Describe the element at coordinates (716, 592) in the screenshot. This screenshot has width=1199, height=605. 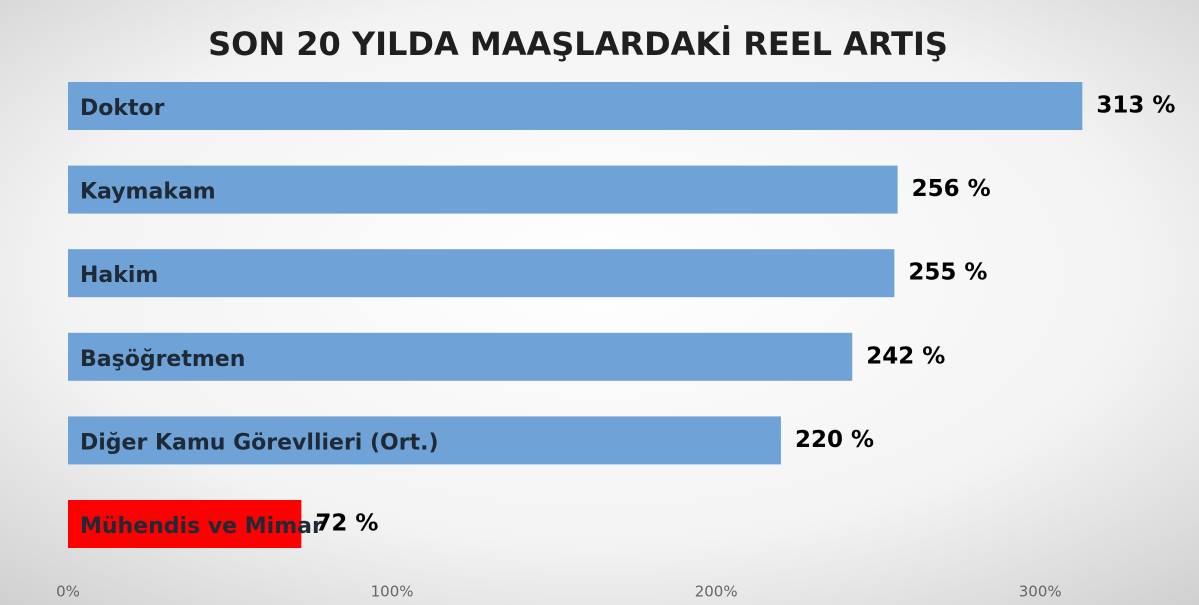
I see `x-tick-label: 200%` at that location.